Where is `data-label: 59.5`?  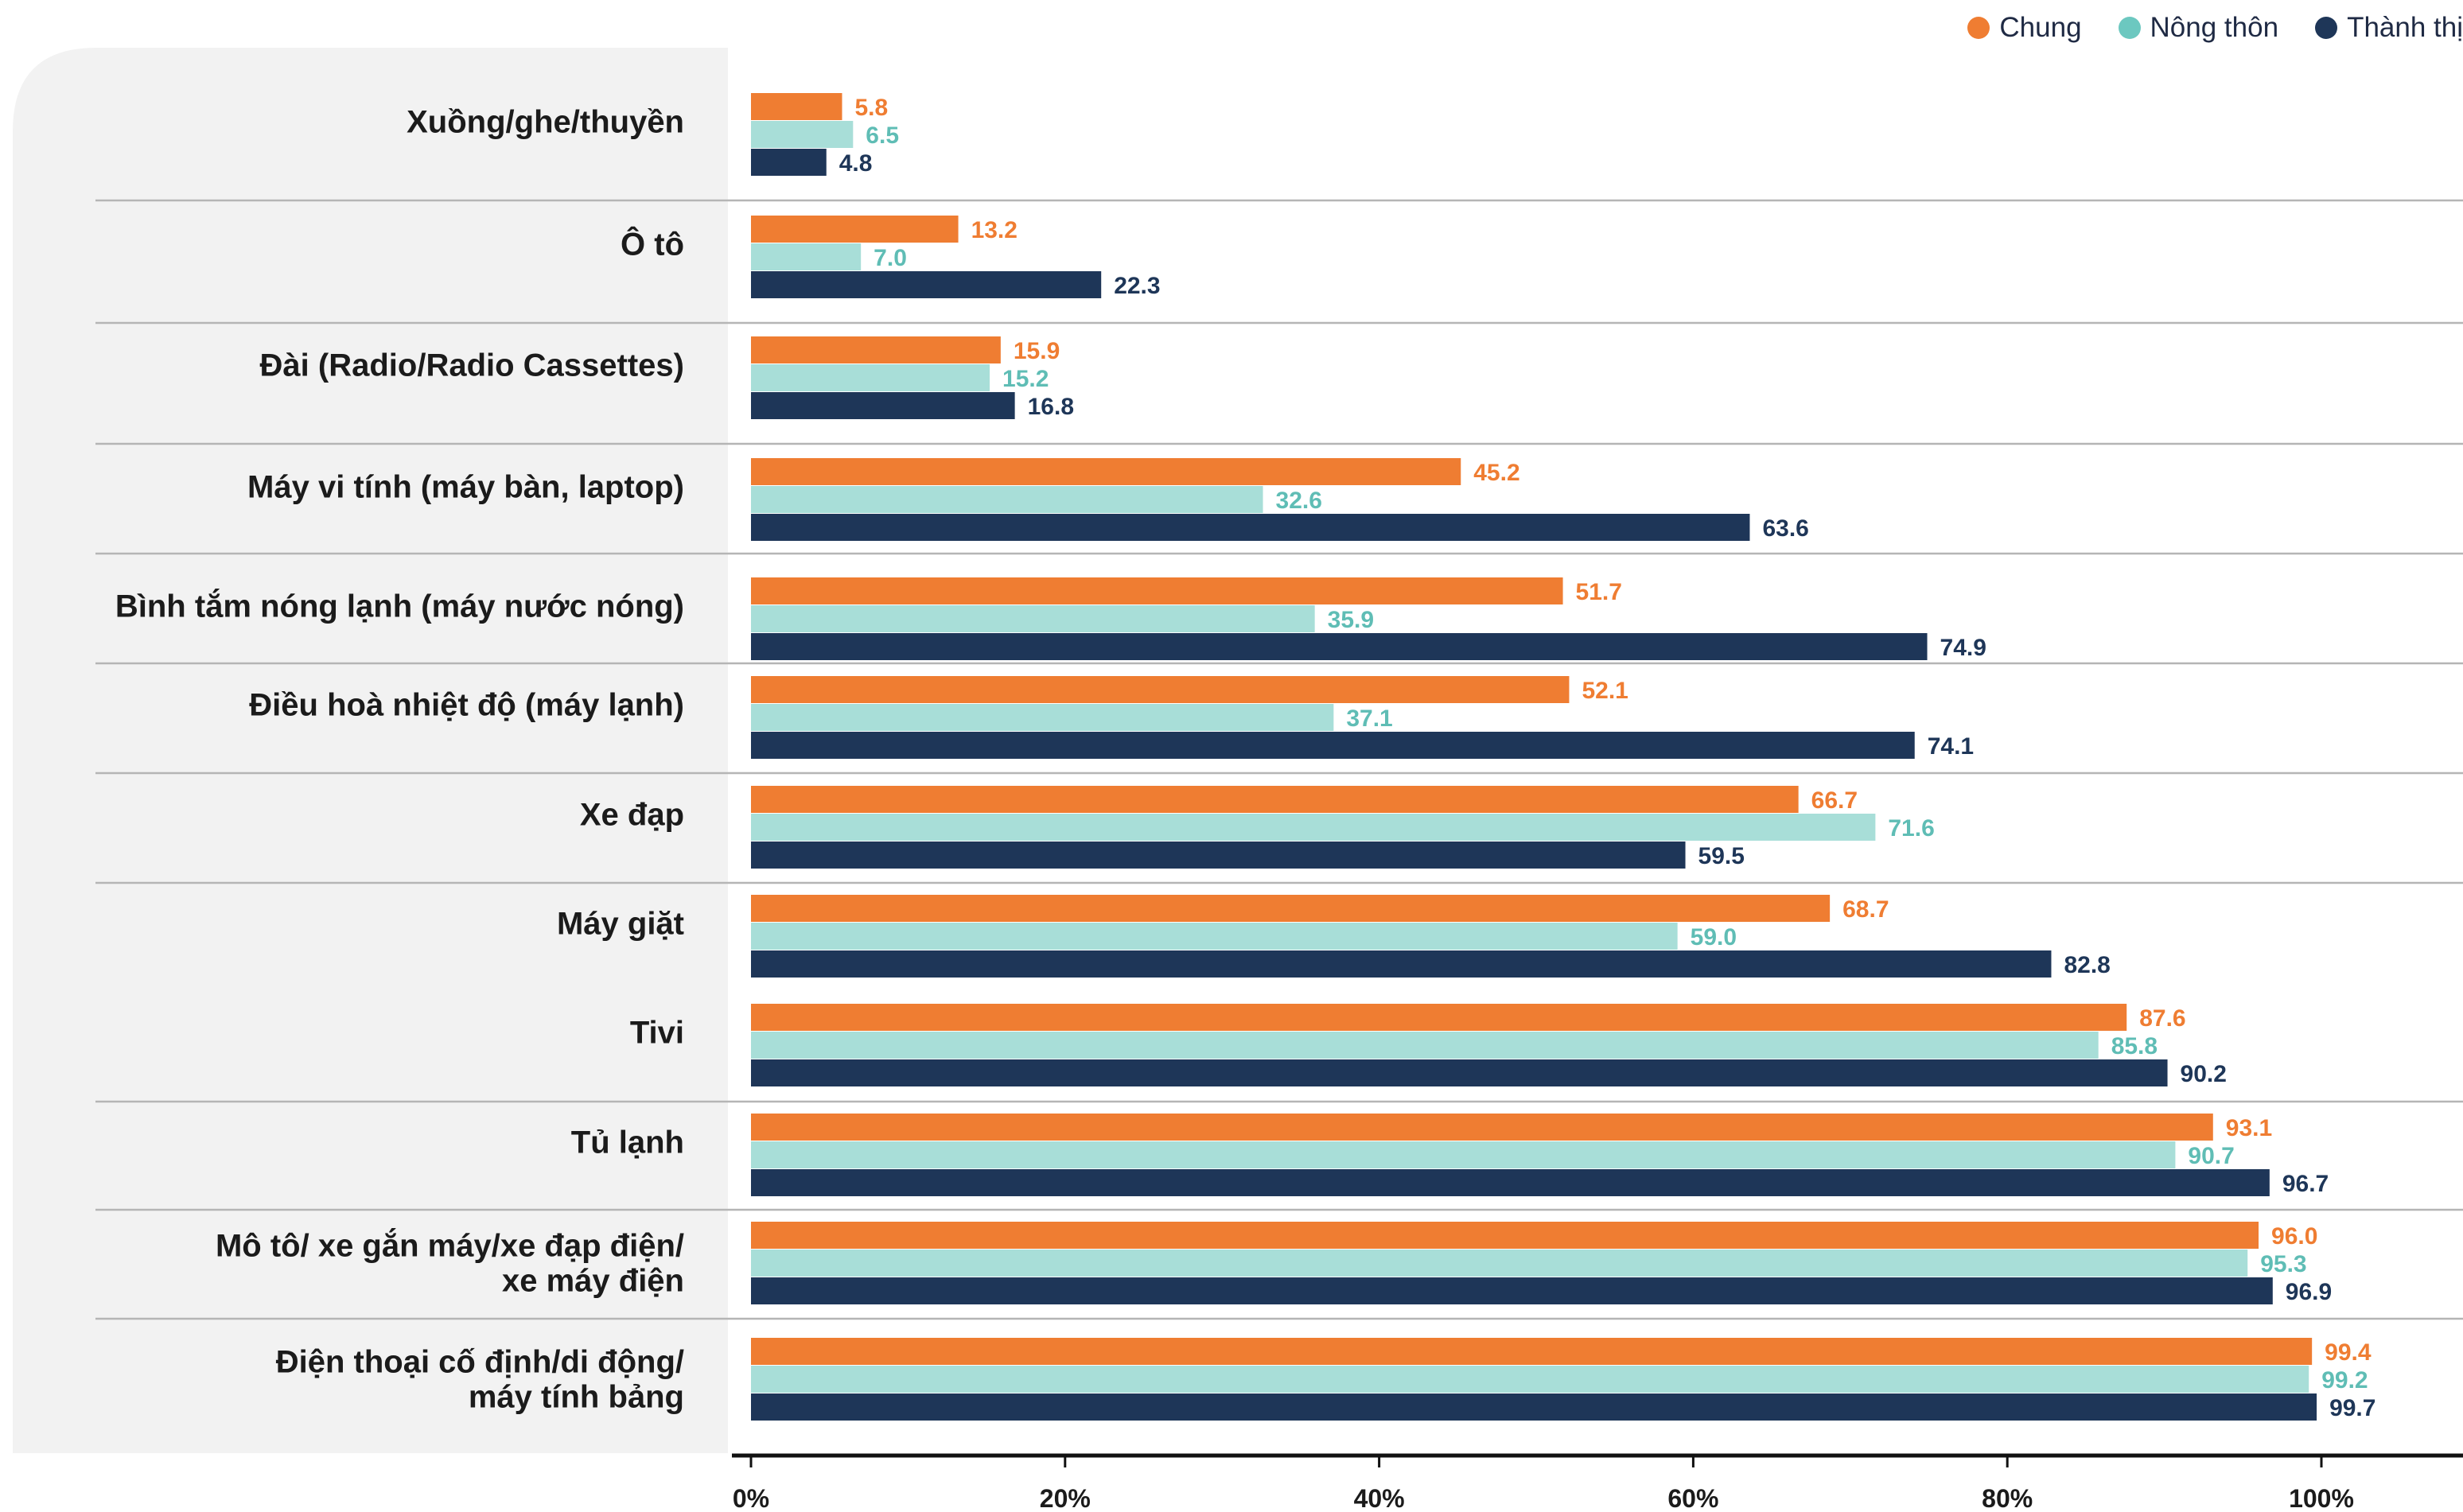 data-label: 59.5 is located at coordinates (1721, 856).